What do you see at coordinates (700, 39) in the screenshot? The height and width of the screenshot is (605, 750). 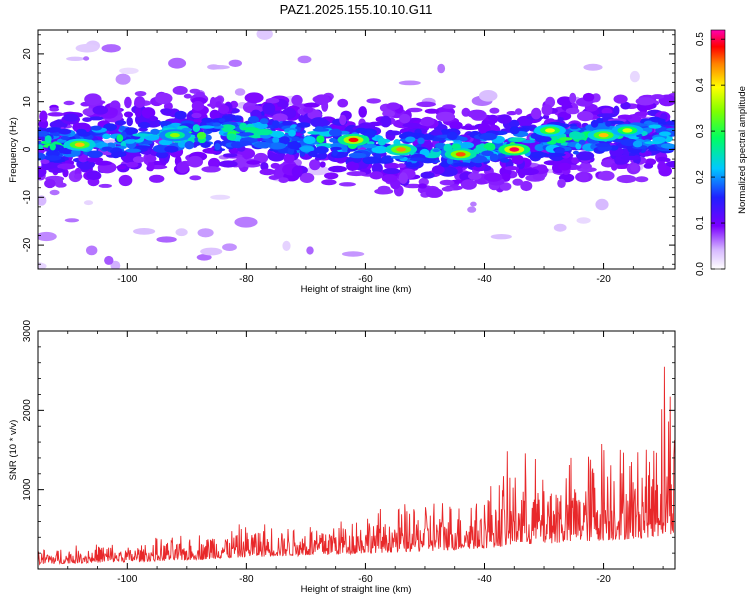 I see `colorbar-tick-label: 0.5` at bounding box center [700, 39].